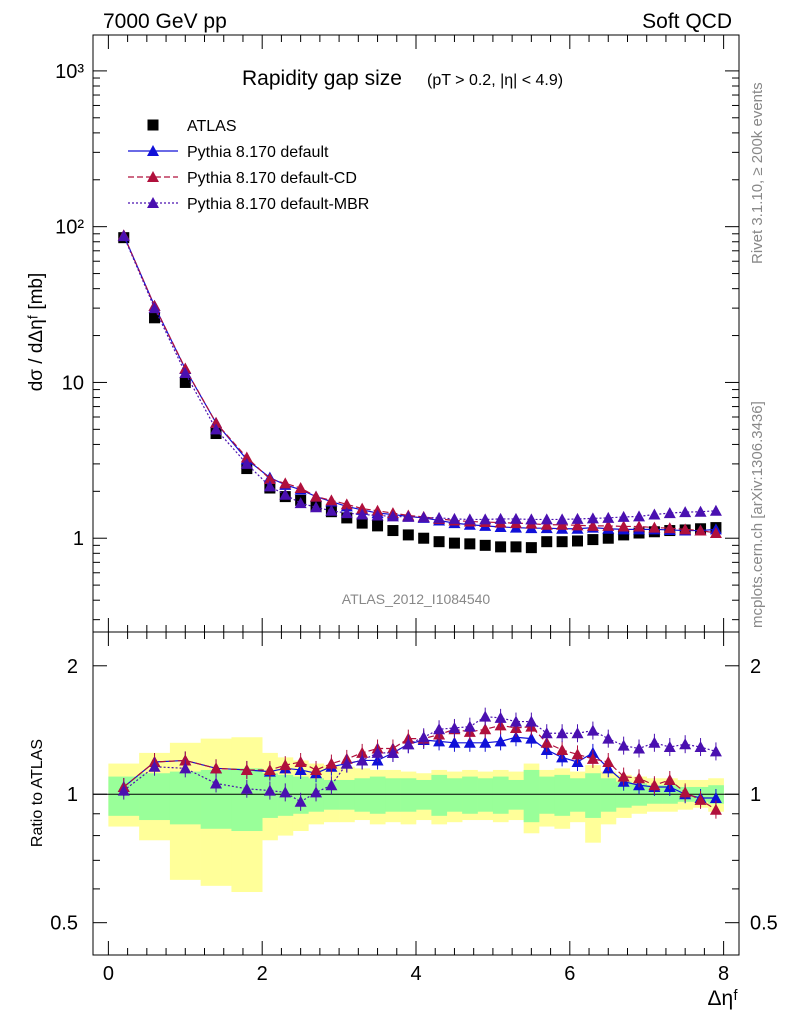 The width and height of the screenshot is (786, 1024). I want to click on main-y-tick-label: 10³, so click(69, 72).